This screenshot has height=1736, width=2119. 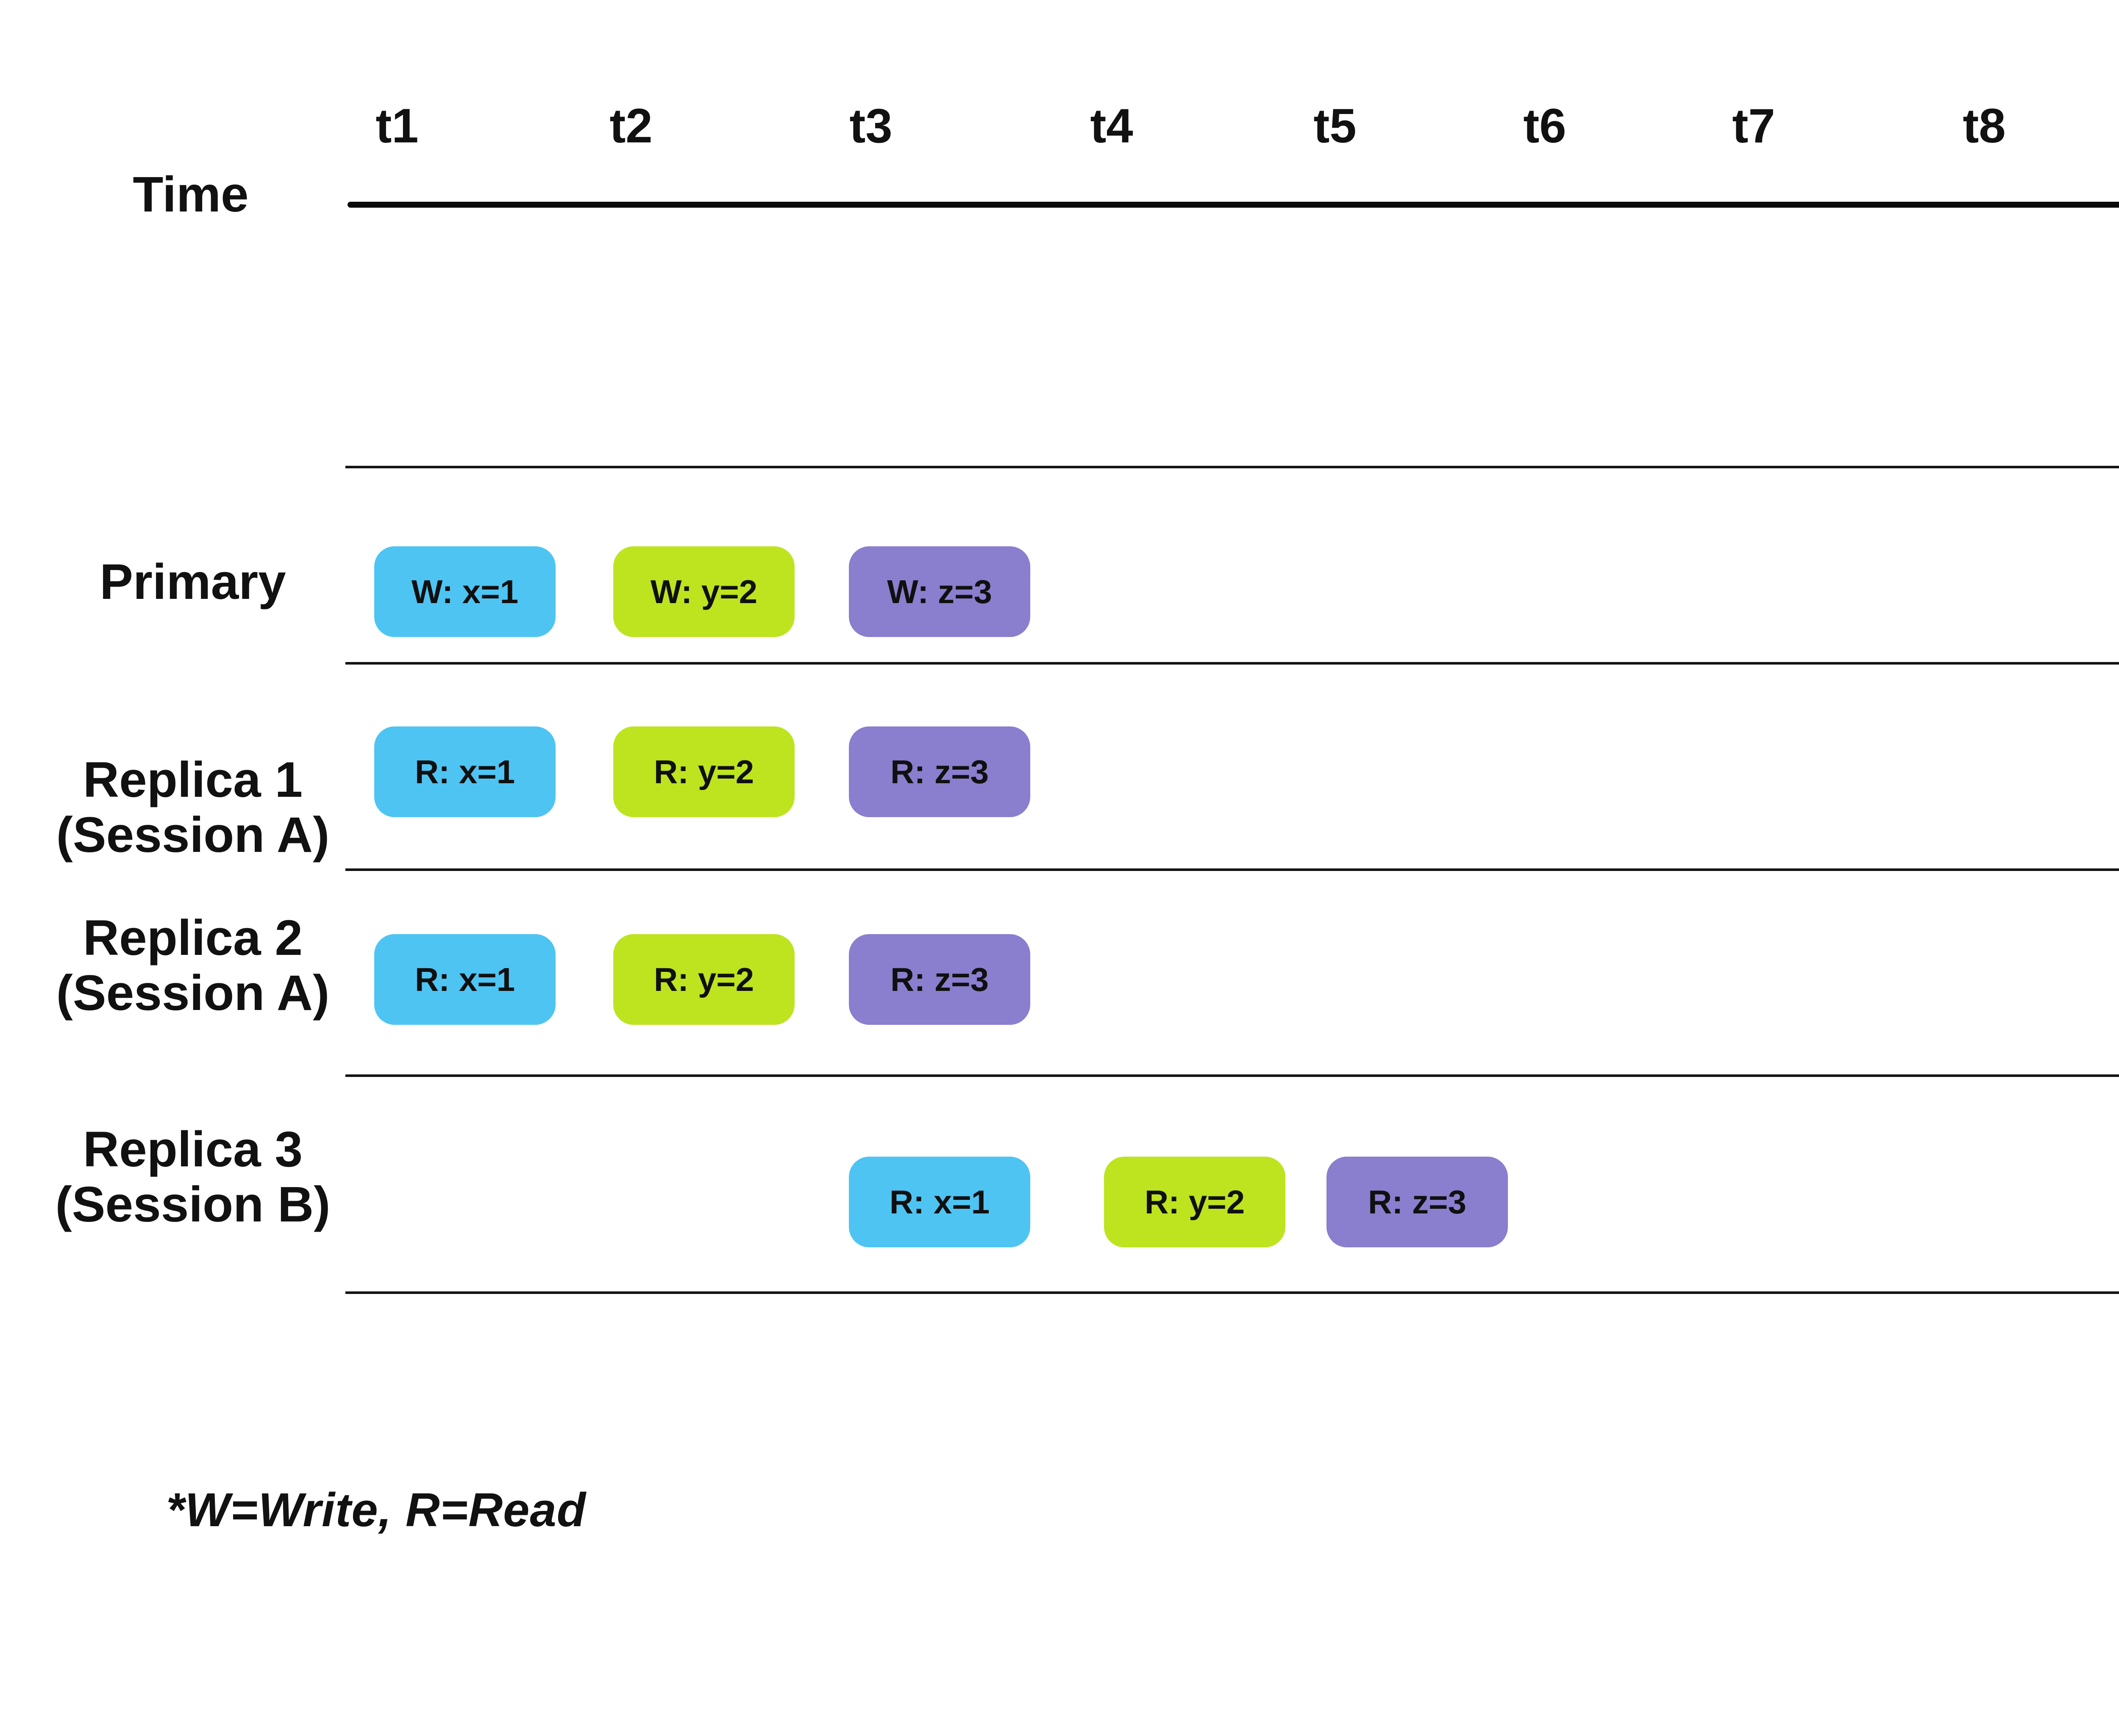 What do you see at coordinates (704, 979) in the screenshot?
I see `event-box-replica2-read-y: R: y=2` at bounding box center [704, 979].